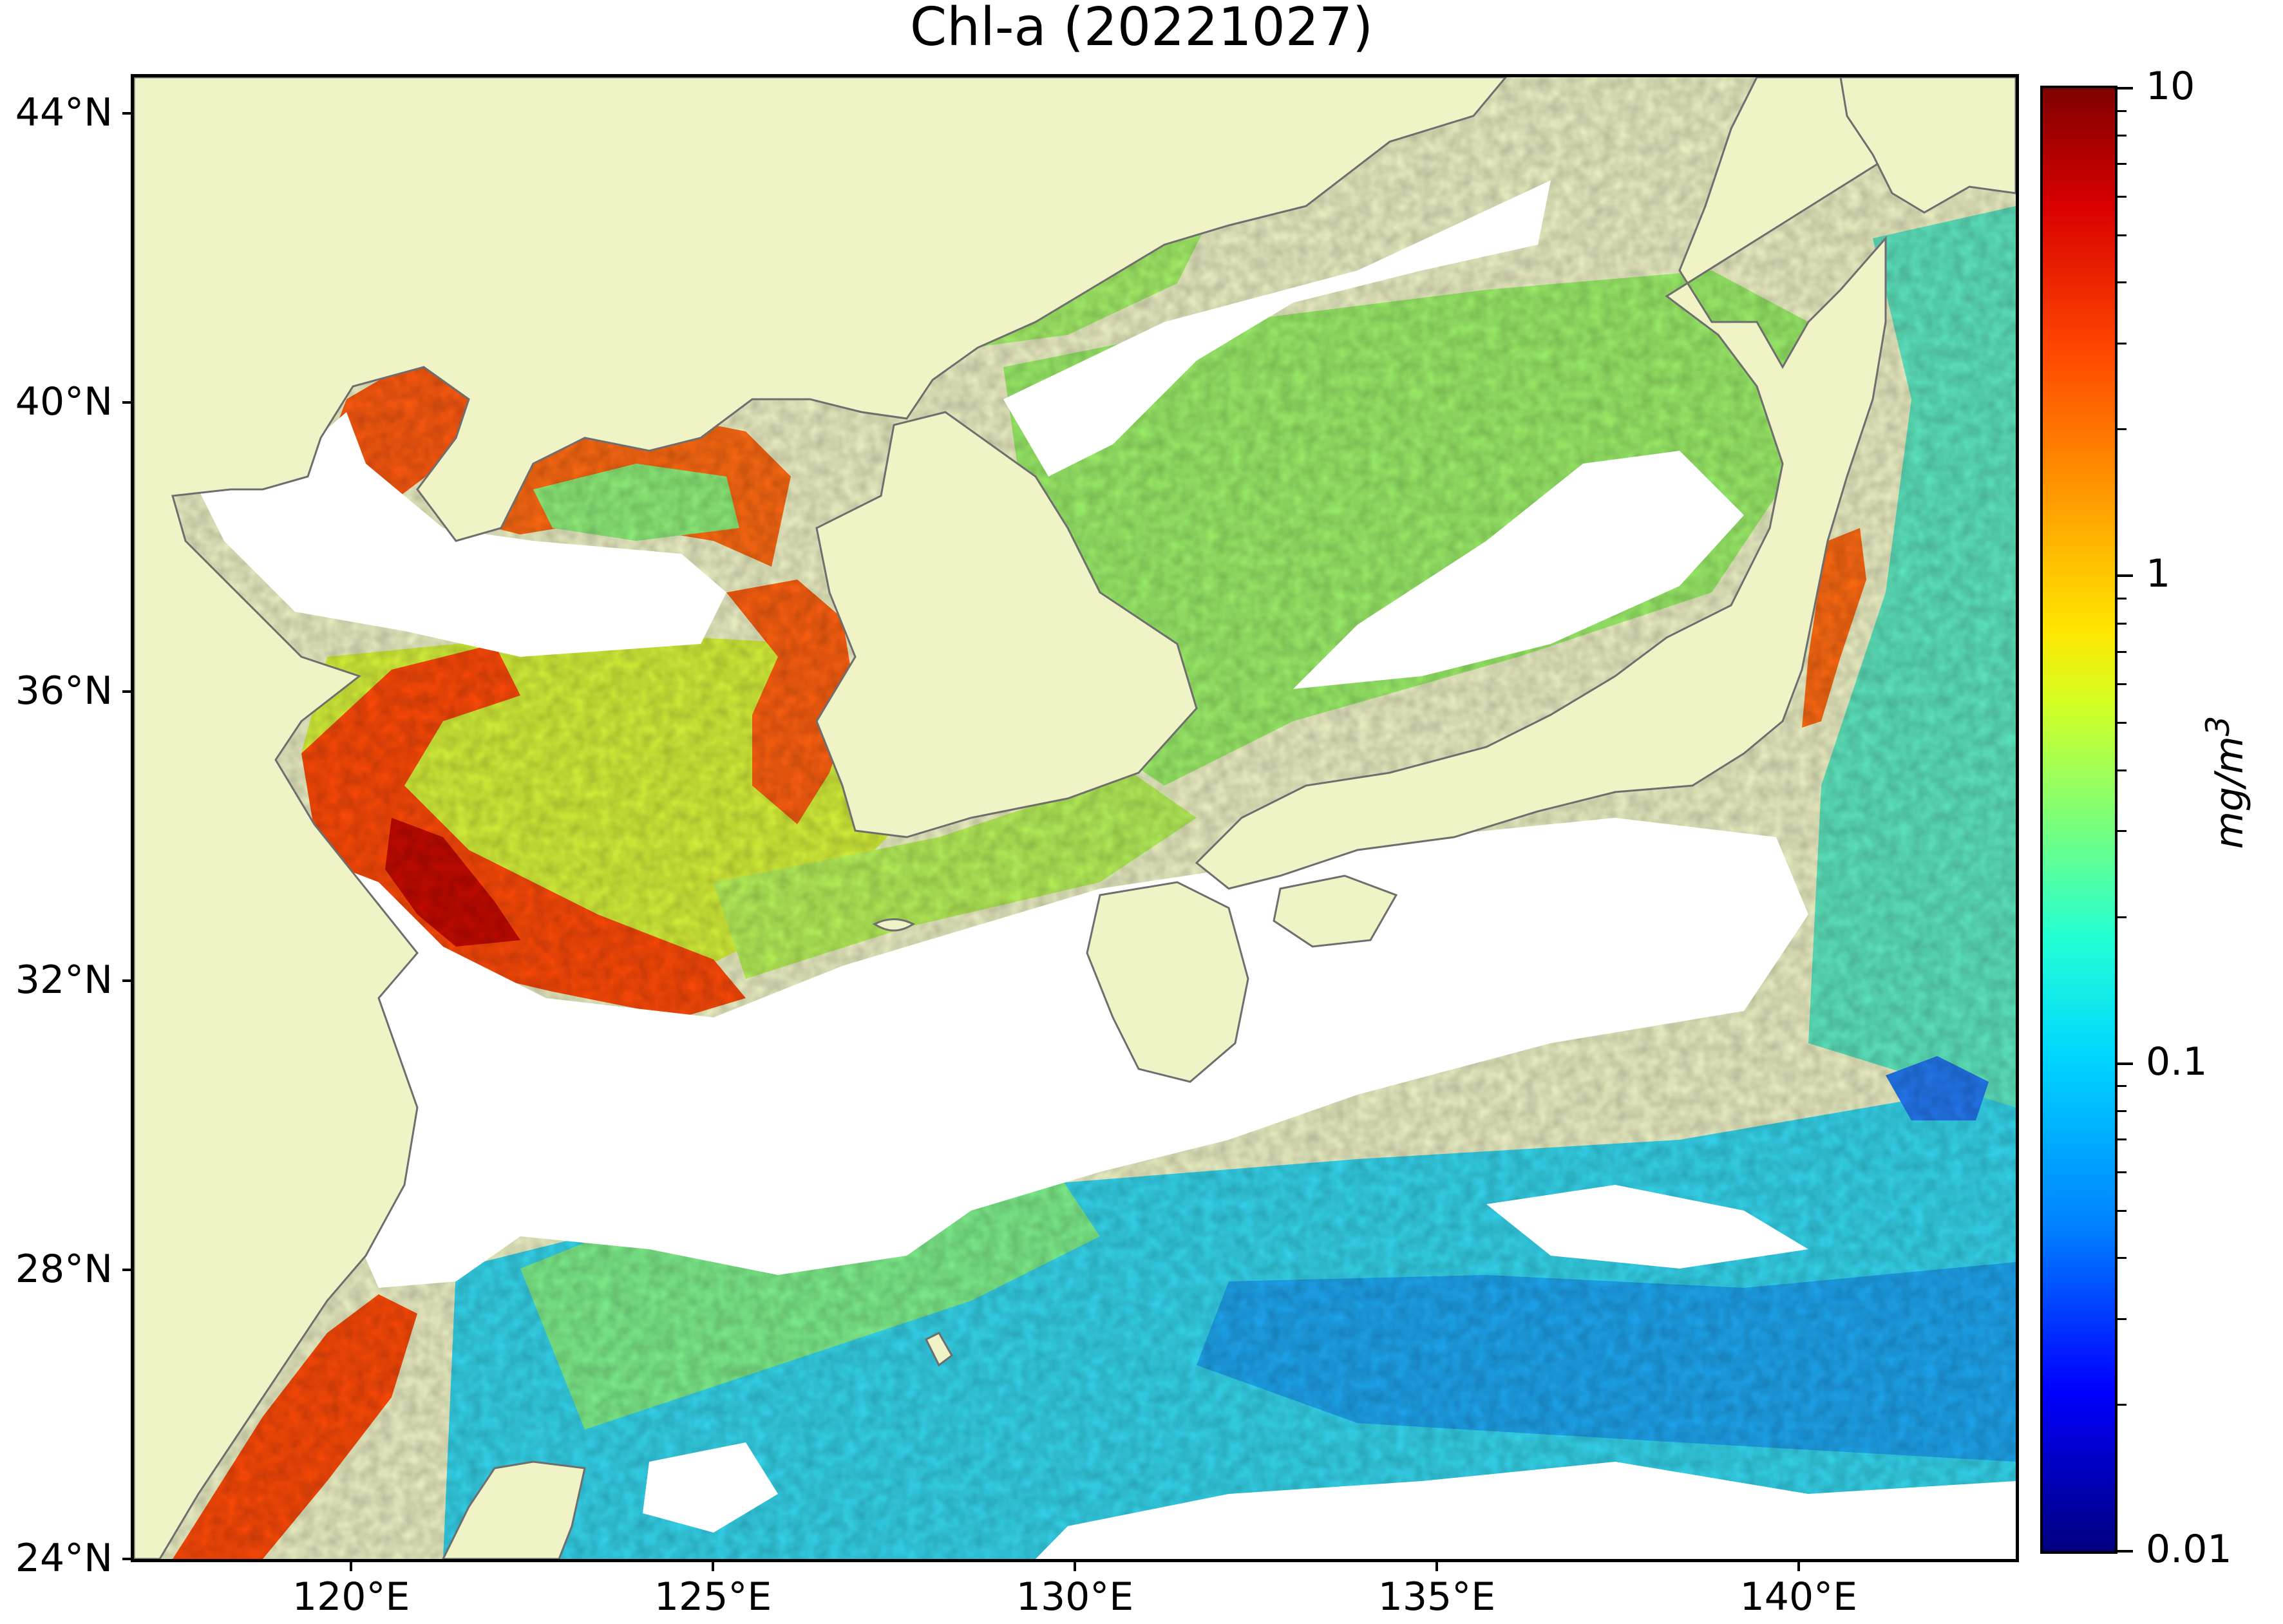 This screenshot has height=1624, width=2283. Describe the element at coordinates (351, 1596) in the screenshot. I see `lon-tick-label: 120°E` at that location.